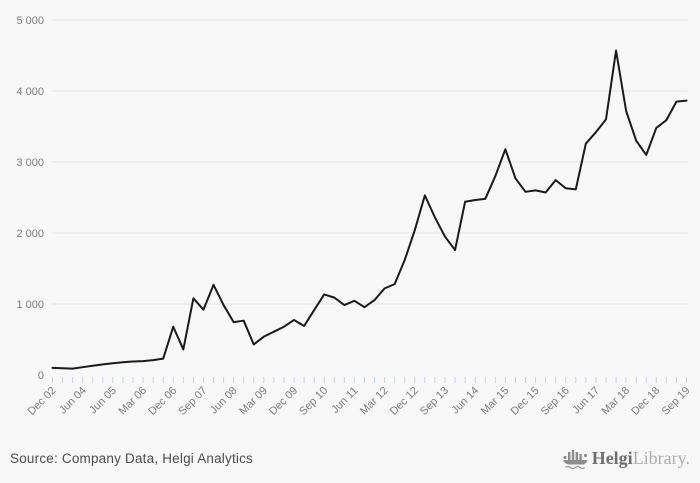  I want to click on svg-text: Dec 02, so click(41, 401).